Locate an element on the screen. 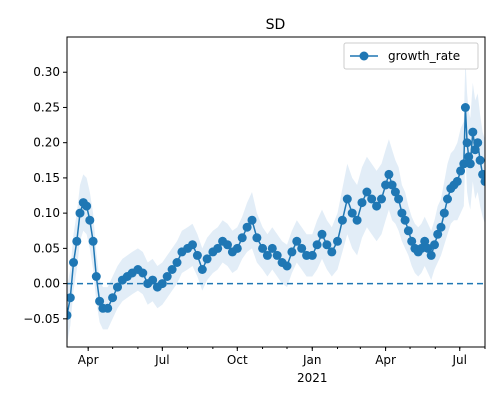 Image resolution: width=500 pixels, height=400 pixels. x-axis: Apr Jul Oct Jan Apr Jul 2021 is located at coordinates (282, 366).